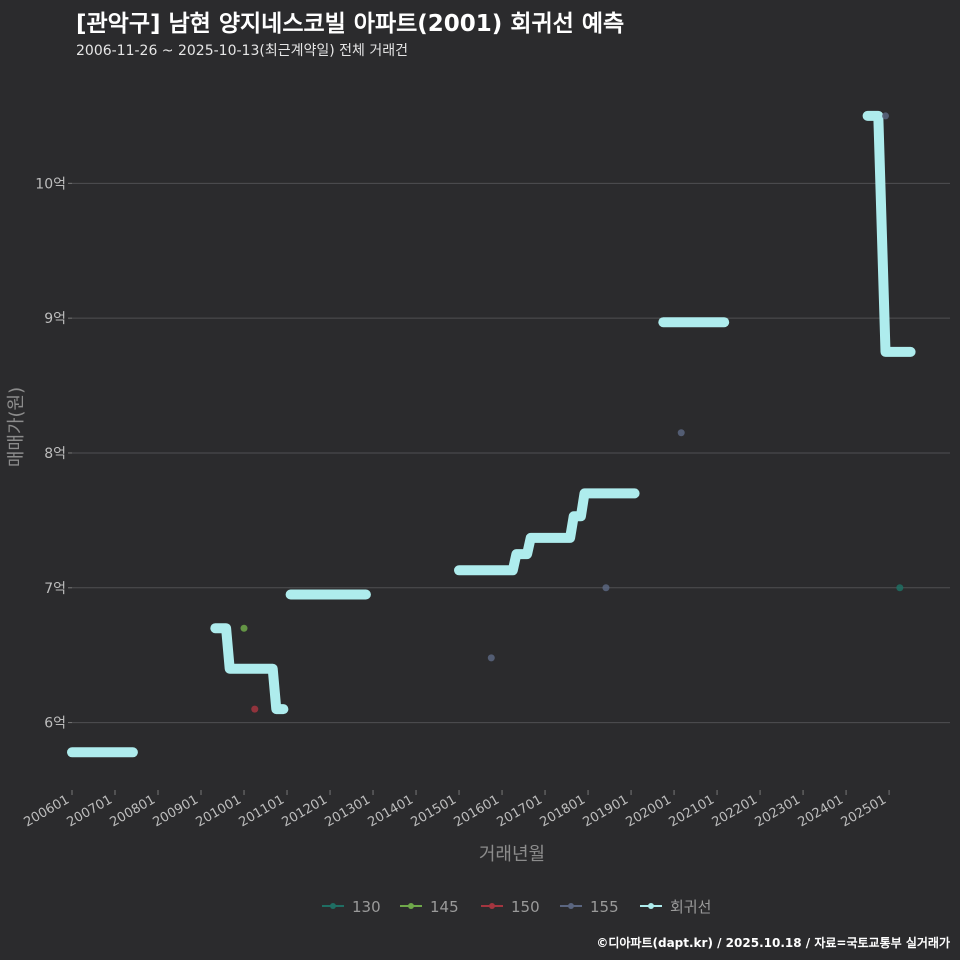  Describe the element at coordinates (778, 811) in the screenshot. I see `x-tick-label: 202301` at that location.